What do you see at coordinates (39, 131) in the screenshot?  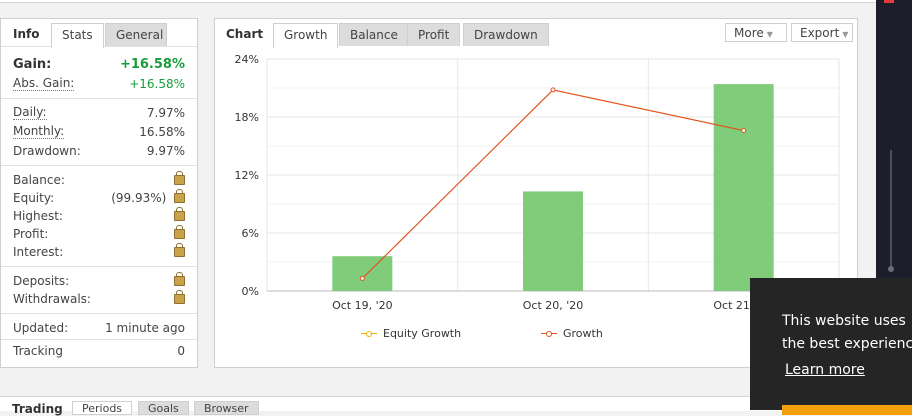 I see `monthly-label: Monthly:` at bounding box center [39, 131].